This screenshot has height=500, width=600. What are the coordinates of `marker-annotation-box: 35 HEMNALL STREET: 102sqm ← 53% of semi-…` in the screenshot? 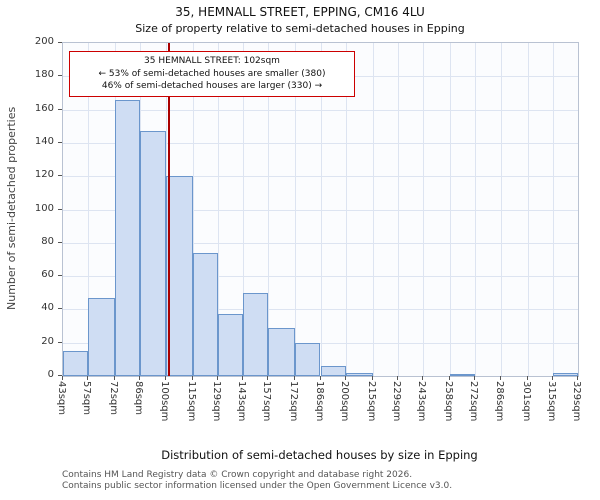 It's located at (212, 74).